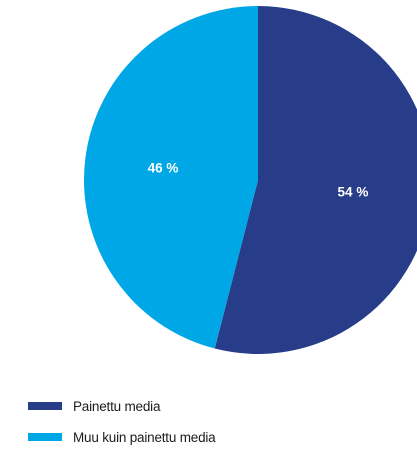 This screenshot has width=417, height=458. I want to click on chart-legend: Painettu media Muu kuin painettu media, so click(122, 427).